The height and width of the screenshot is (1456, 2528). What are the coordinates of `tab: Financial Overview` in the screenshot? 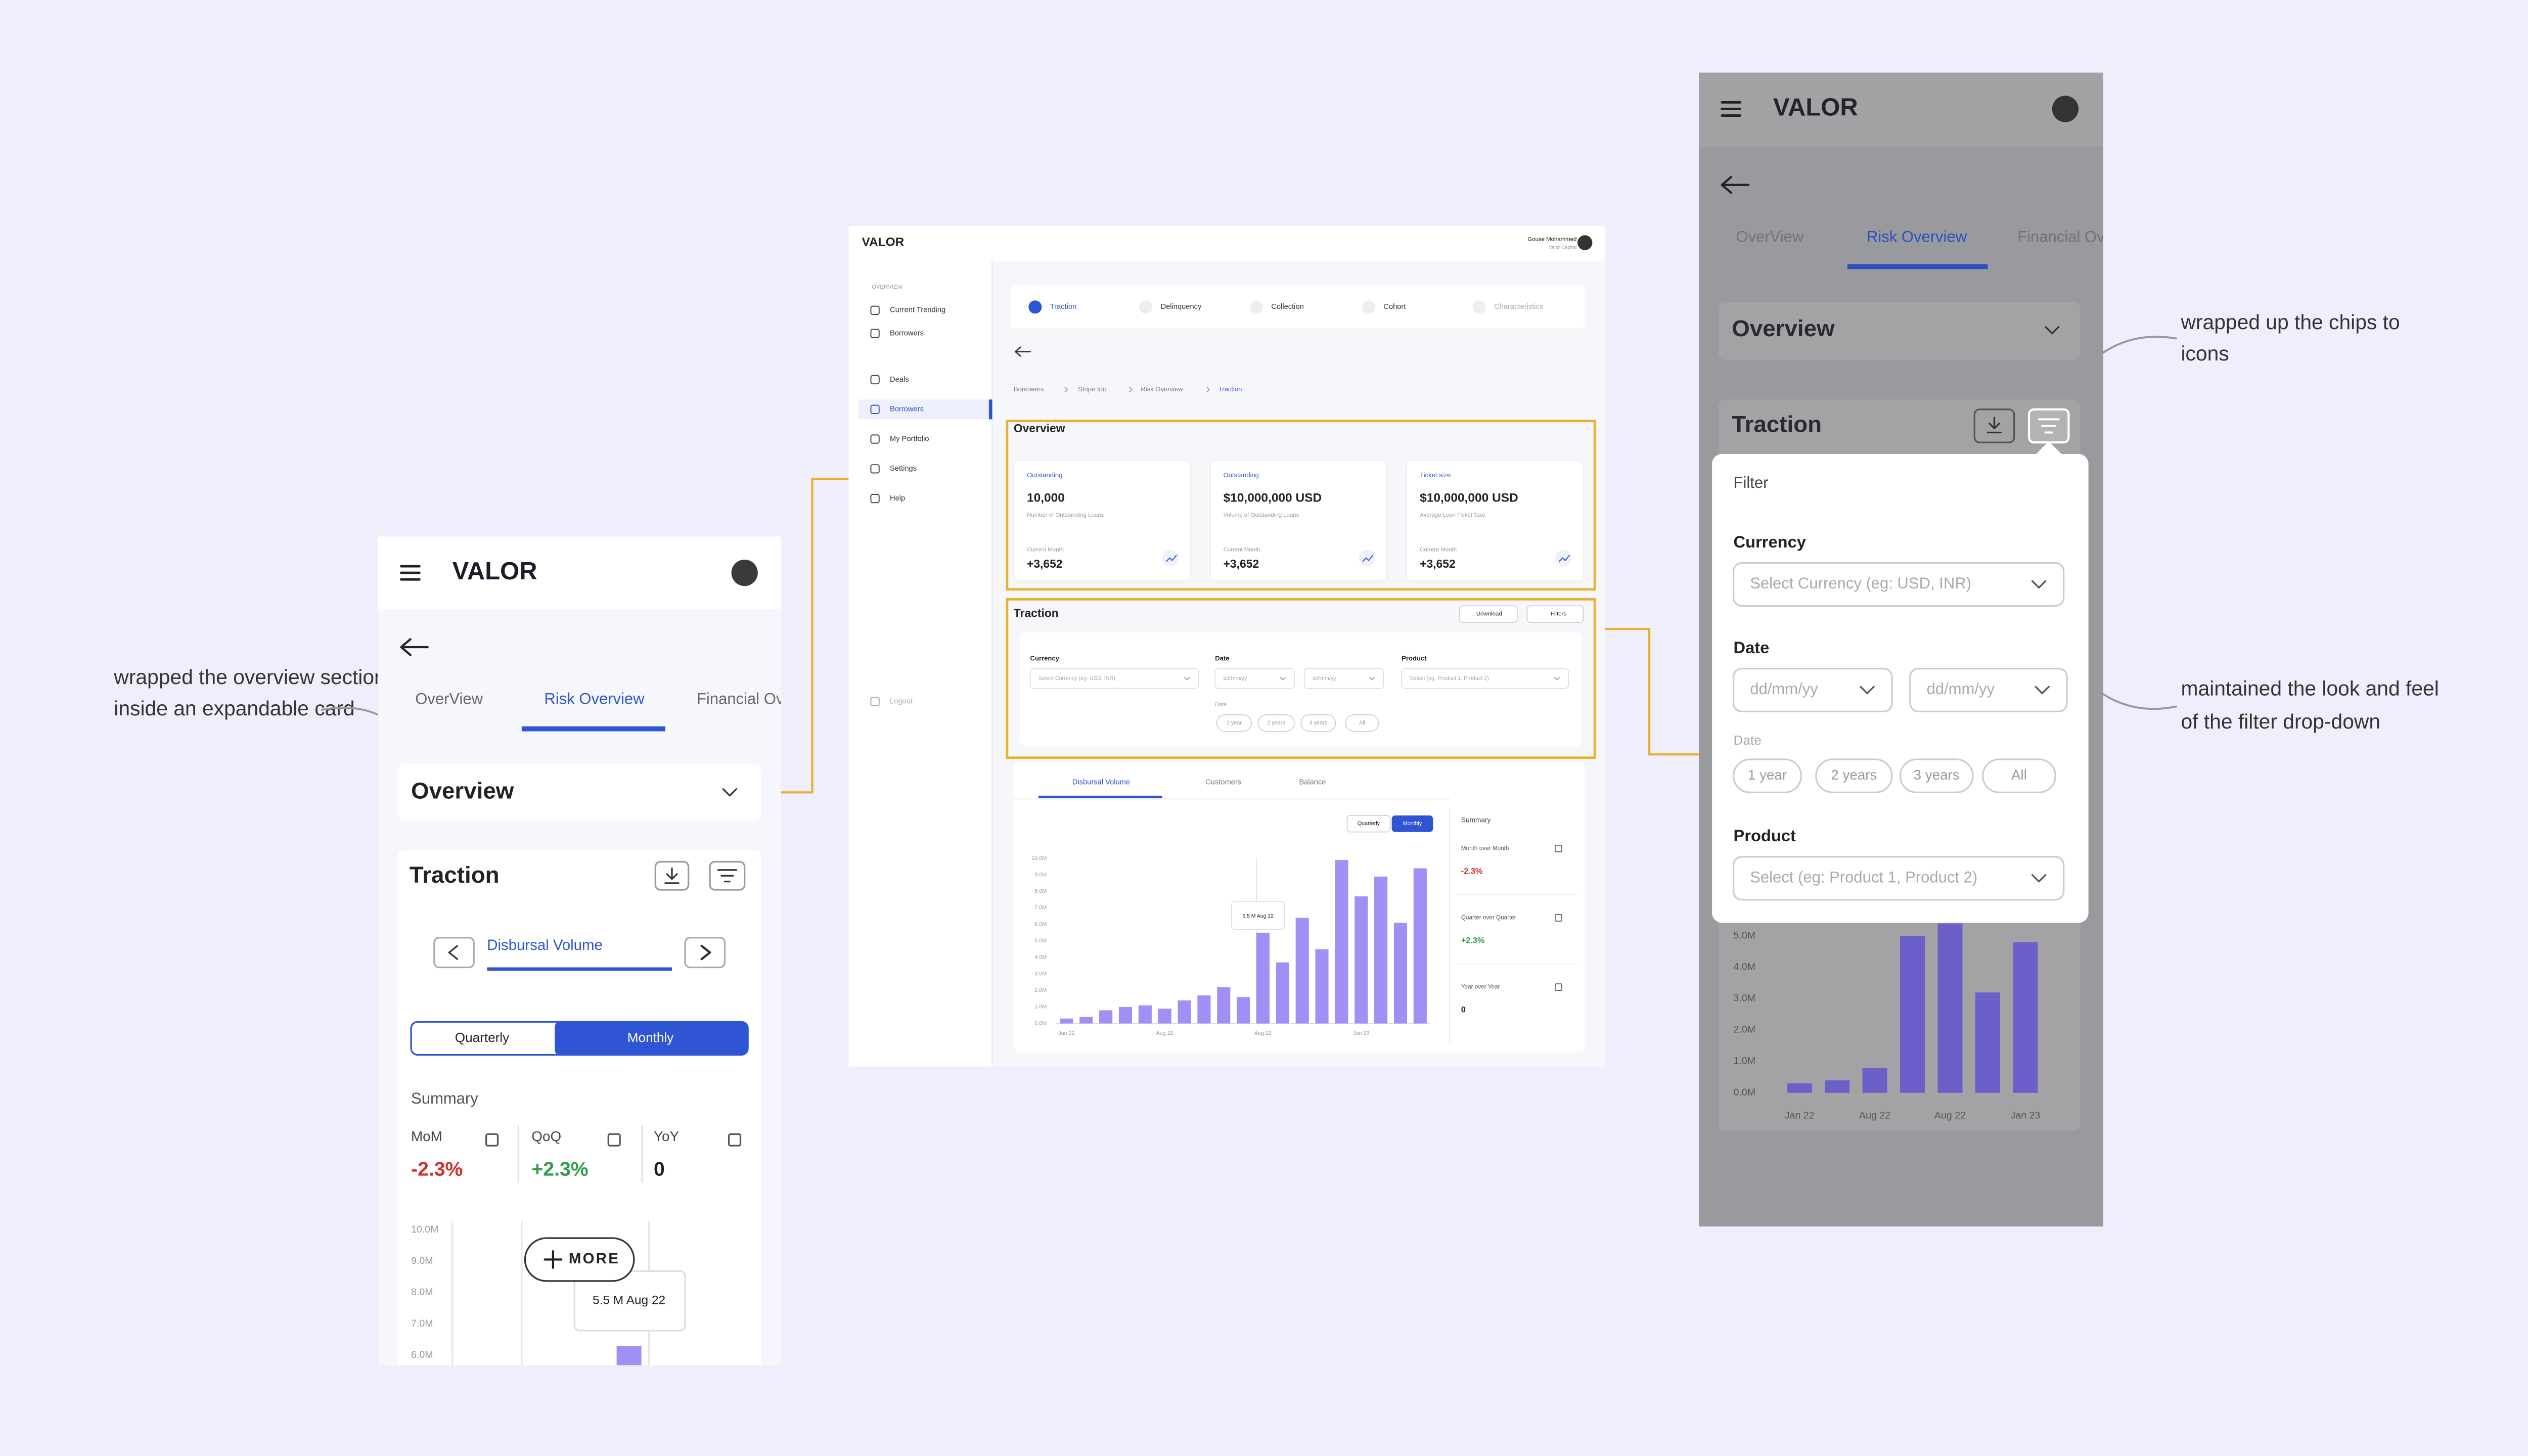 It's located at (764, 699).